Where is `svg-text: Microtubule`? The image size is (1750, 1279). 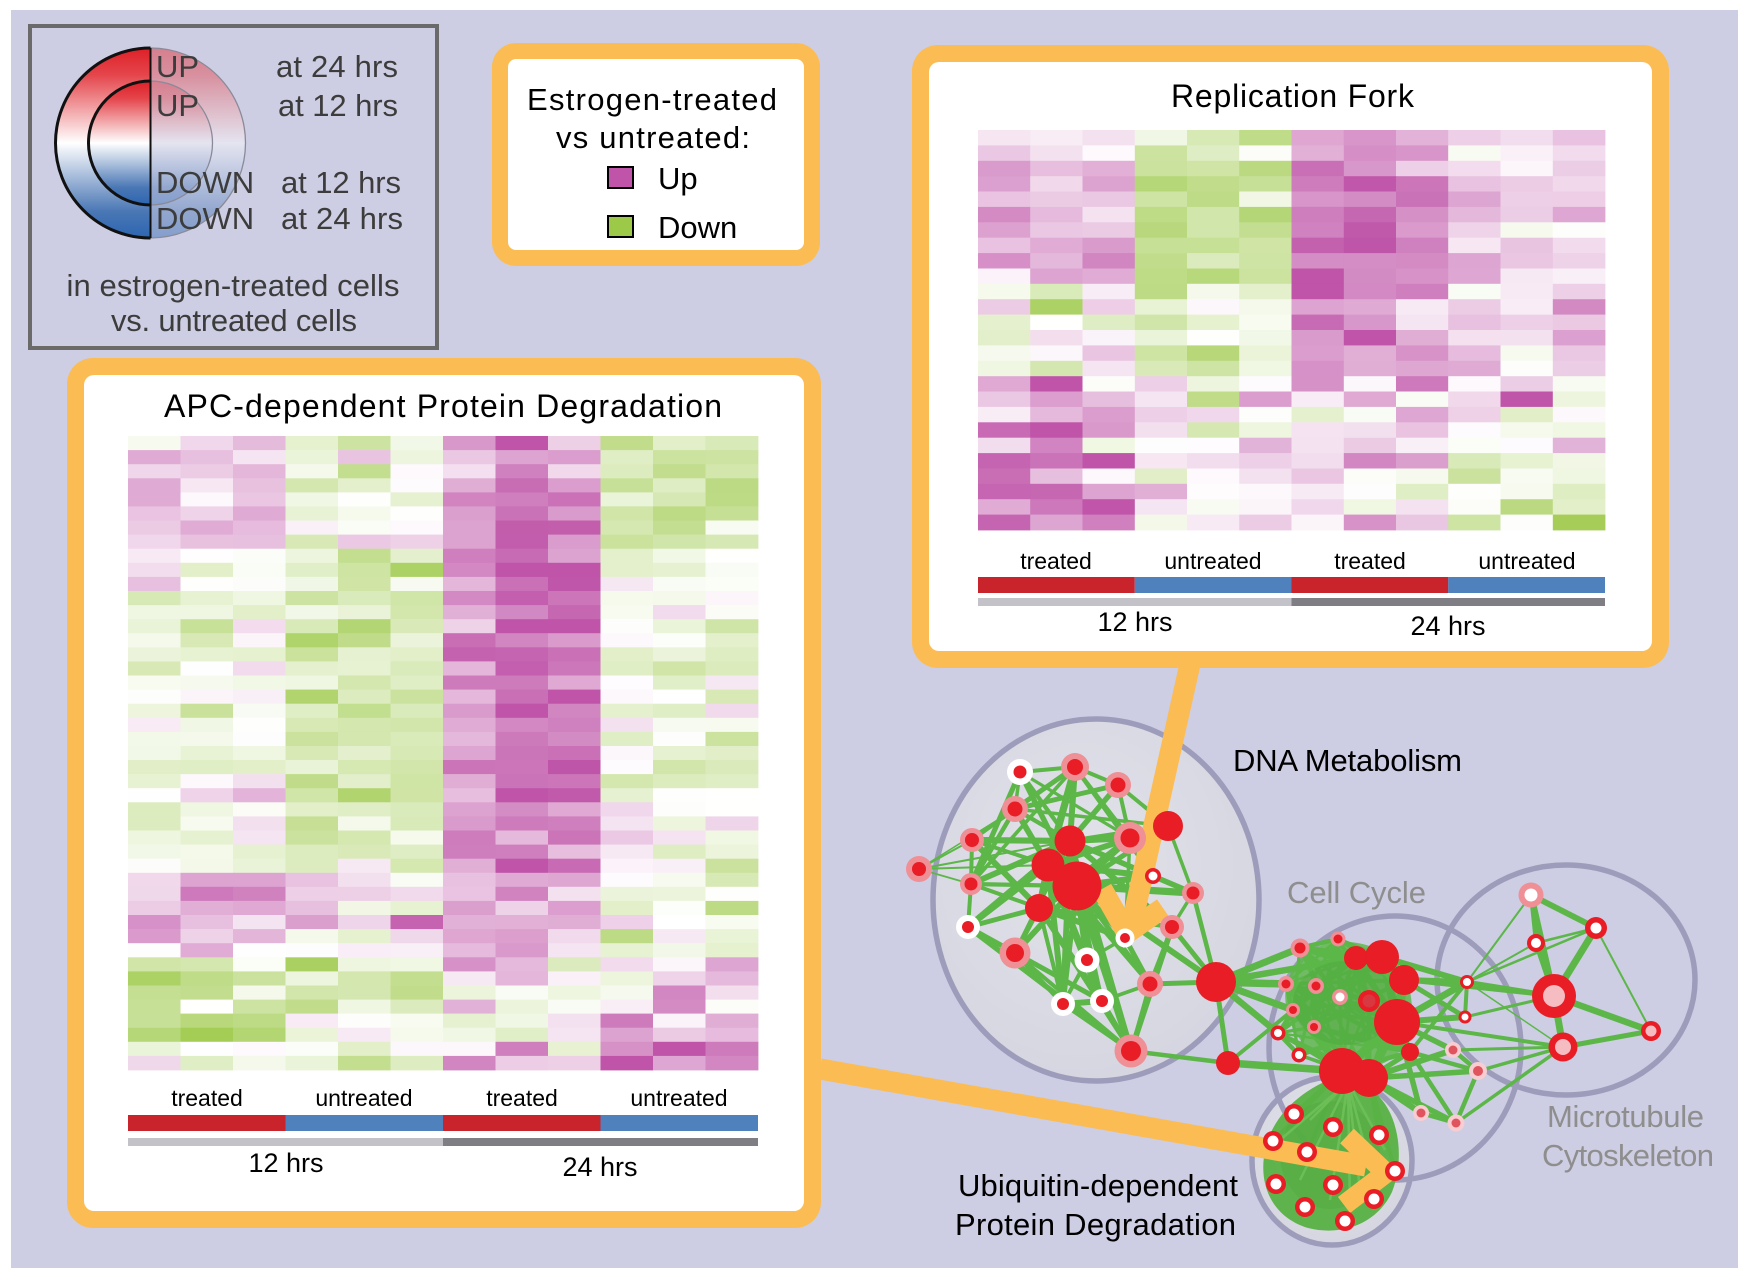
svg-text: Microtubule is located at coordinates (1625, 1116).